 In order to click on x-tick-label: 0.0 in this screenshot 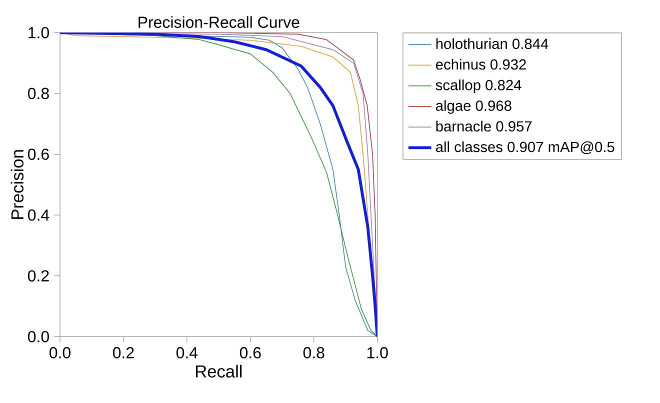, I will do `click(60, 353)`.